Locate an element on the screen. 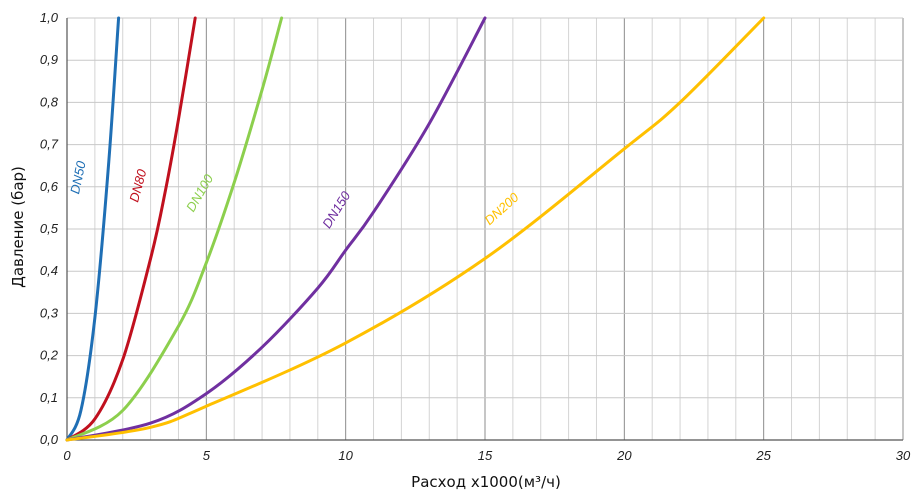 This screenshot has width=916, height=494. y-tick-label: 0,2 is located at coordinates (49, 355).